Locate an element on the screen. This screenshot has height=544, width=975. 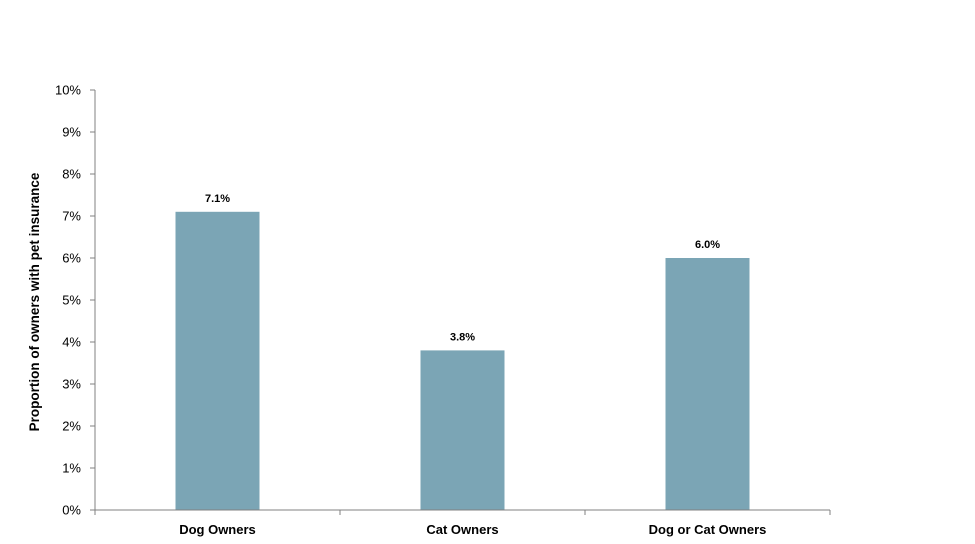
x-category-label: Dog or Cat Owners is located at coordinates (708, 529).